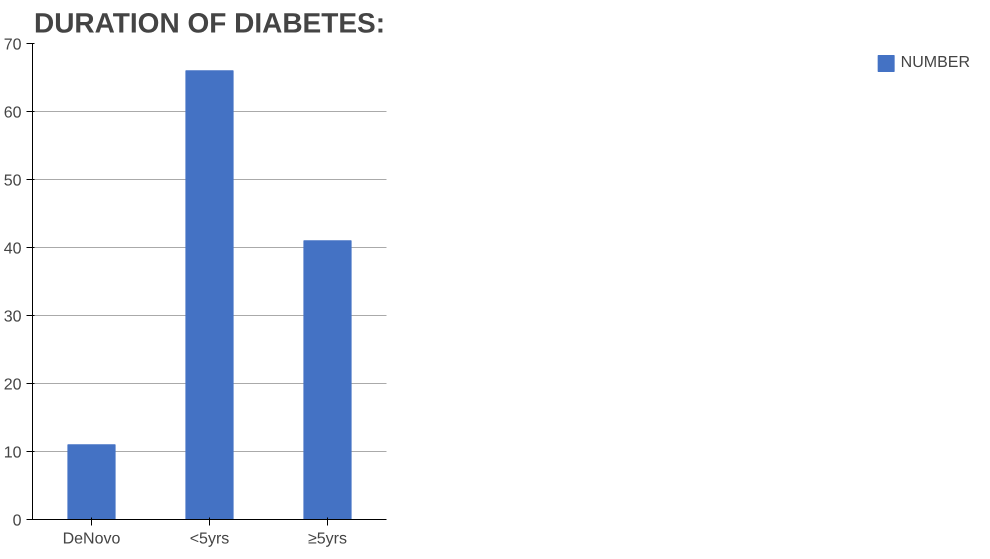 This screenshot has height=559, width=990. I want to click on y-tick-label: 60, so click(13, 113).